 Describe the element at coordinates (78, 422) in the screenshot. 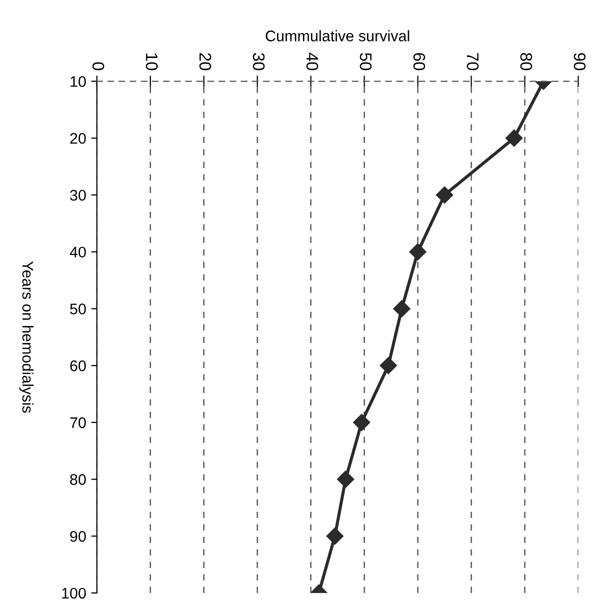

I see `y-tick-label: 70` at that location.